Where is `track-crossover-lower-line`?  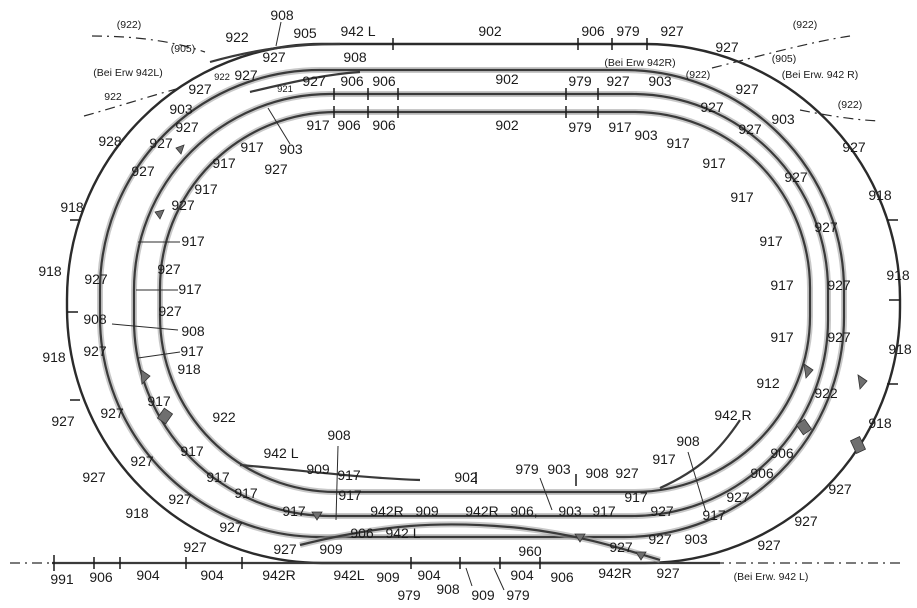
track-crossover-lower-line is located at coordinates (480, 542).